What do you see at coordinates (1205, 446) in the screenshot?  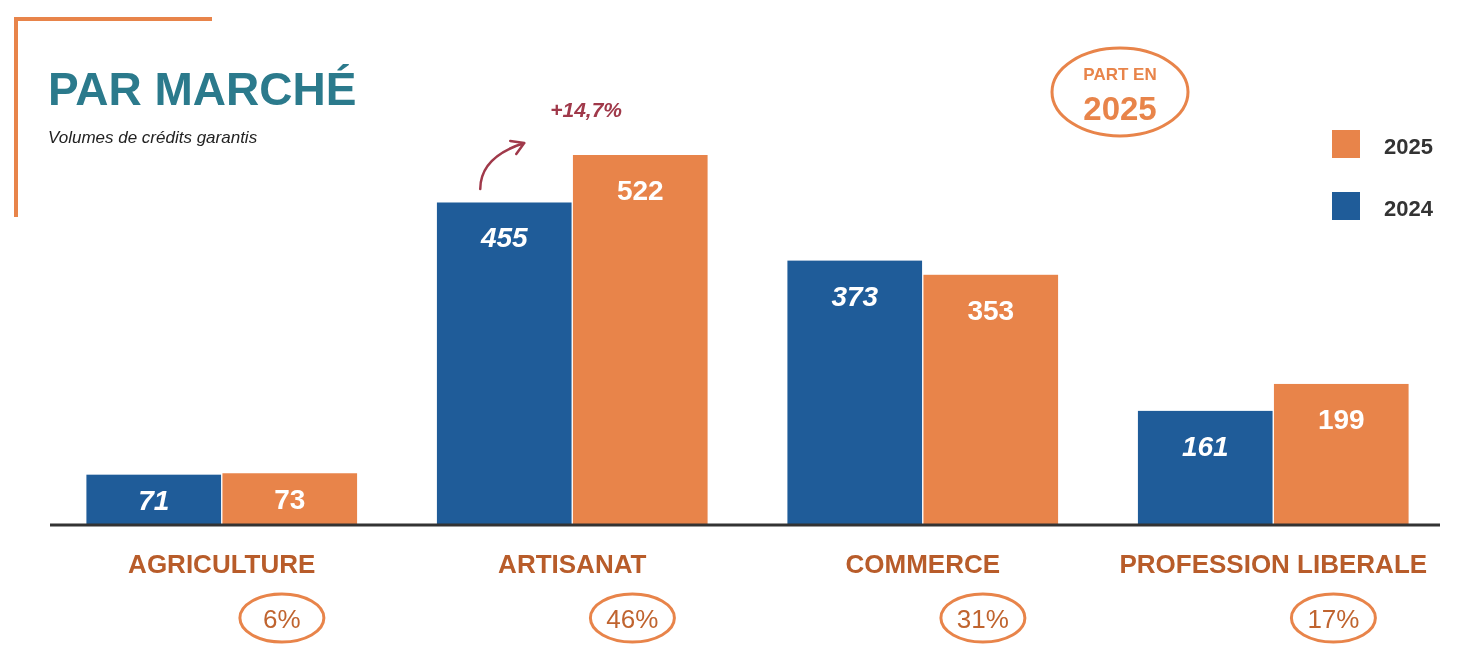 I see `data-label: 161` at bounding box center [1205, 446].